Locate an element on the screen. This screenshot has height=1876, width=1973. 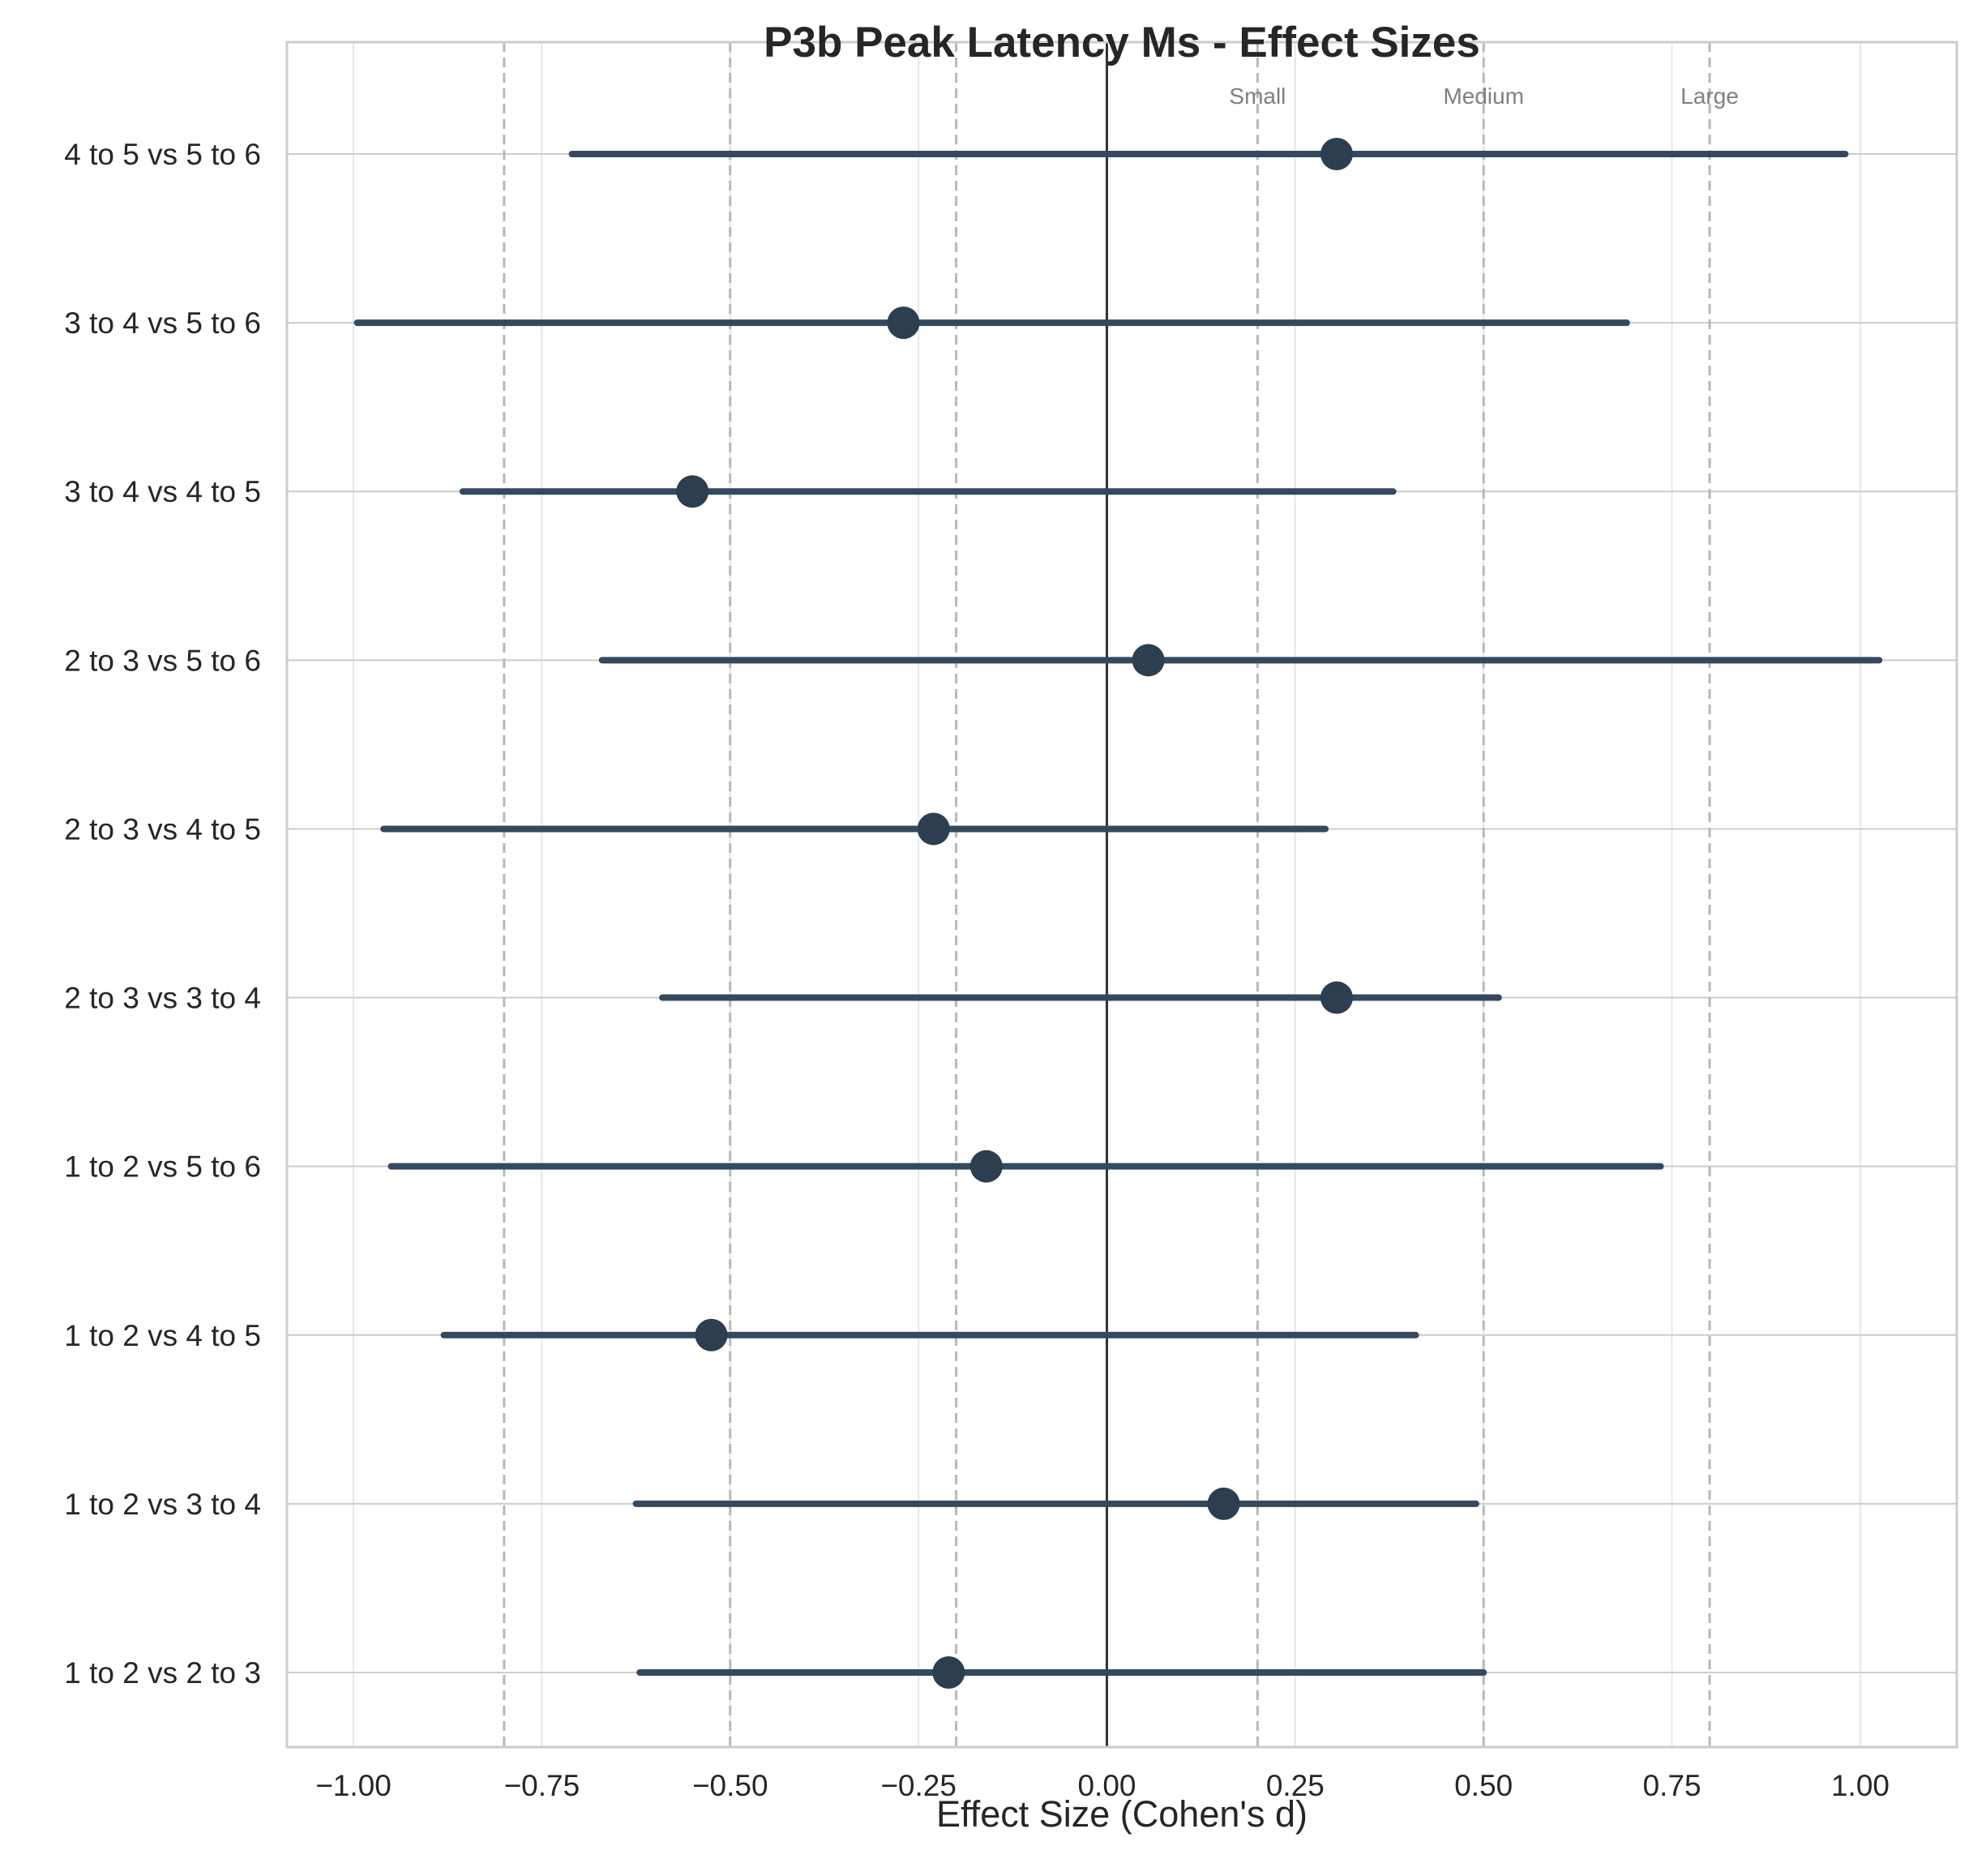
x-tick-label: 0.50 is located at coordinates (1483, 1786).